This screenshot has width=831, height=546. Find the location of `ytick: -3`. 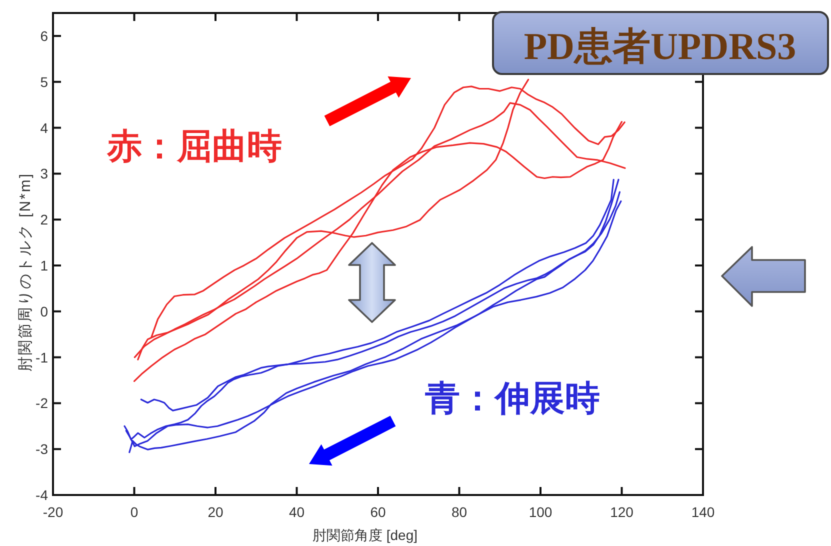

ytick: -3 is located at coordinates (42, 449).